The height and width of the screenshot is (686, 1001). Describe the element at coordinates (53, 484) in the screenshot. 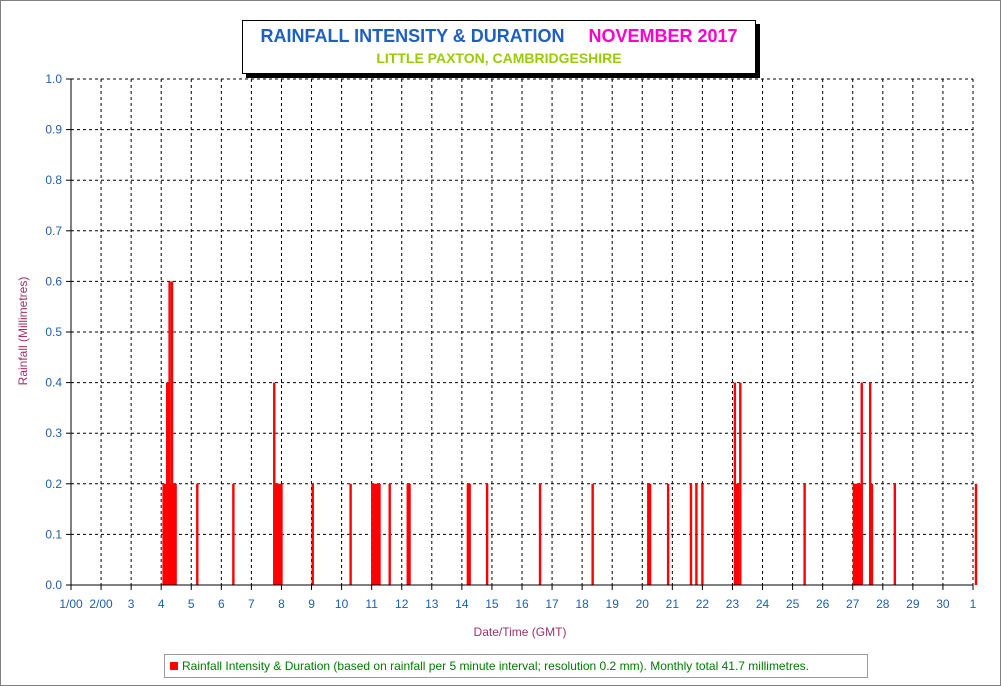

I see `y-tick-label: 0.2` at that location.